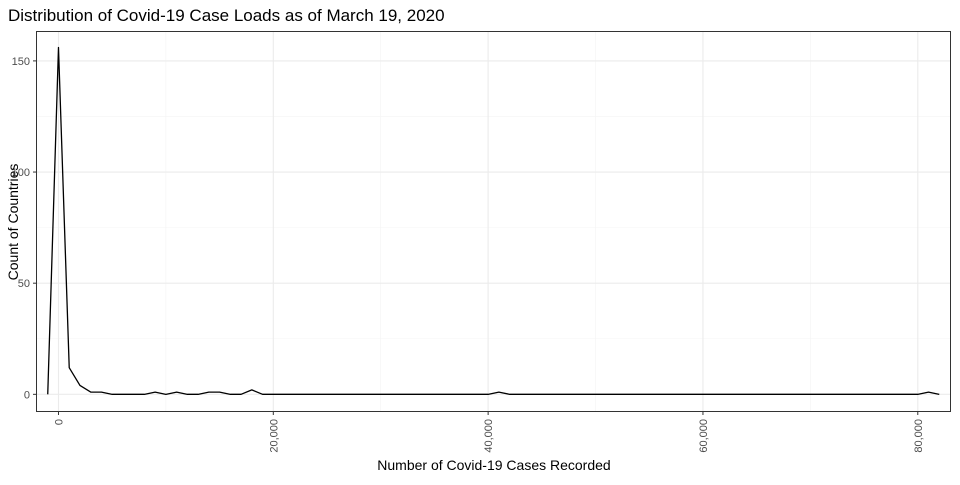  I want to click on x-axis-title: Number of Covid-19 Cases Recorded, so click(493, 465).